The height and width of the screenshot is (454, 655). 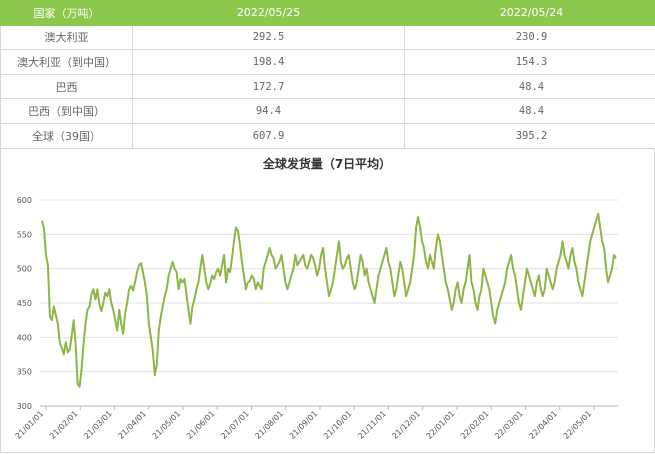 I want to click on x-tick-label: 21/03/01, so click(x=98, y=425).